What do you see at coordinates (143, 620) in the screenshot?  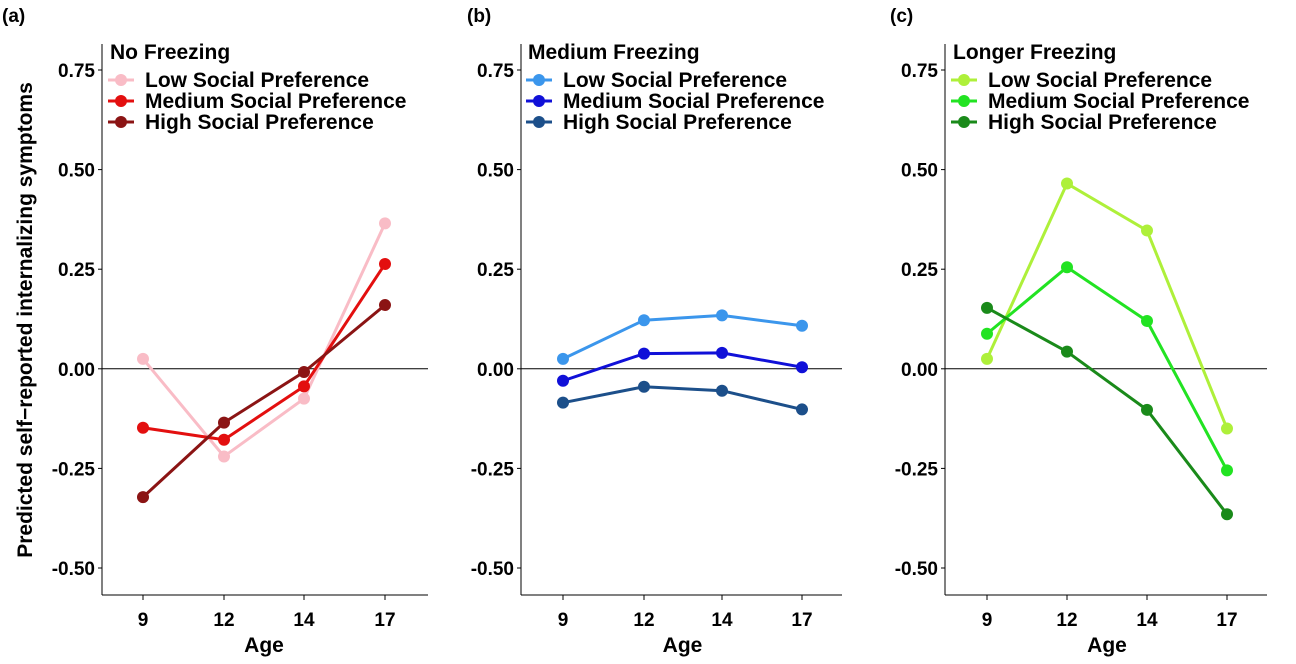 I see `panel-a-x-tick-label: 9` at bounding box center [143, 620].